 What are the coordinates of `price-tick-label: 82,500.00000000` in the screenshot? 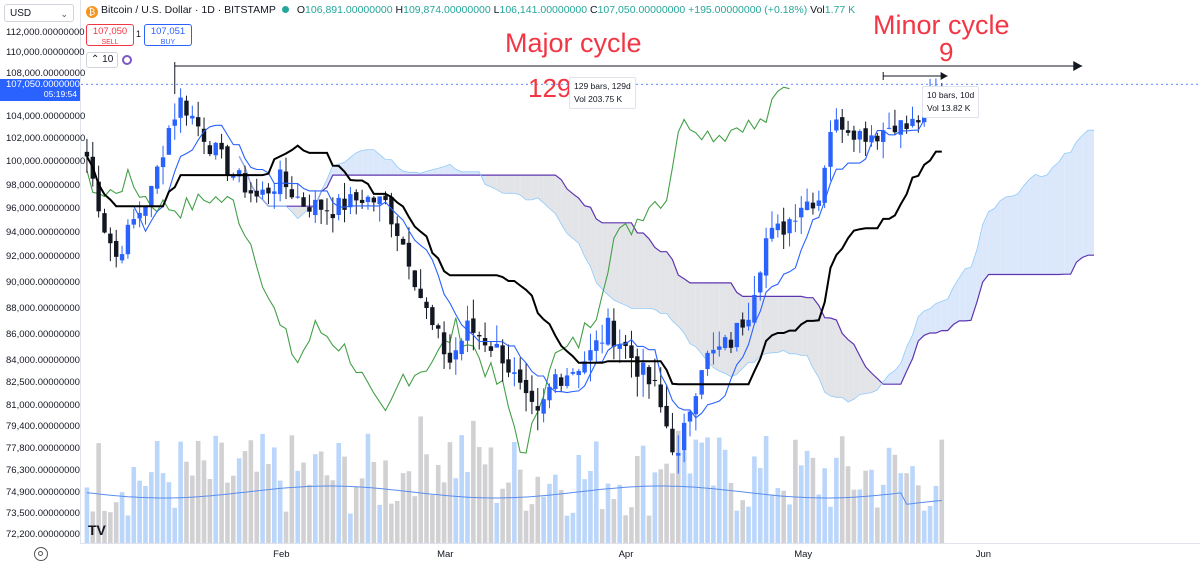 It's located at (43, 382).